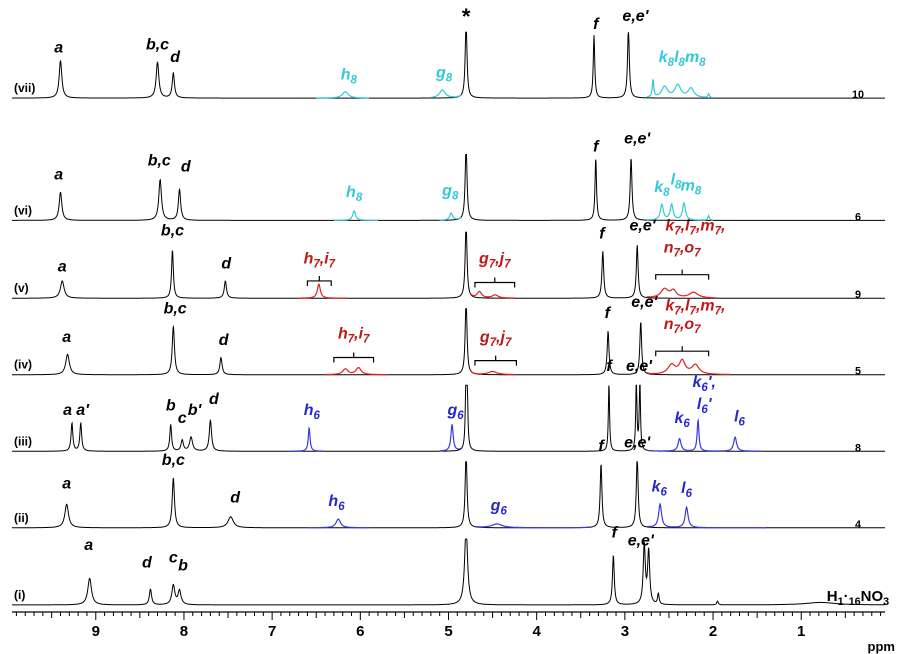  What do you see at coordinates (662, 189) in the screenshot?
I see `peak-label: k8​` at bounding box center [662, 189].